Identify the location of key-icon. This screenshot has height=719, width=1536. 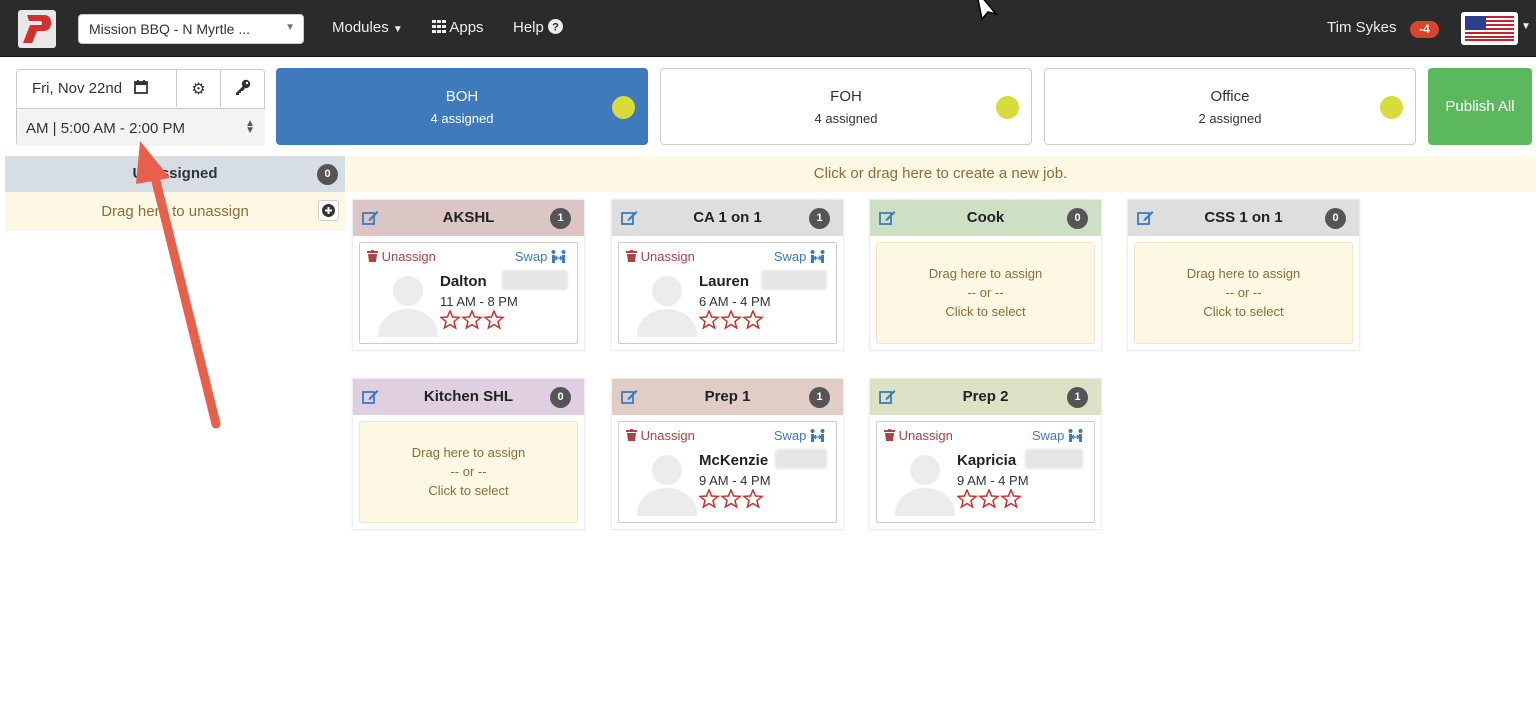
(243, 87).